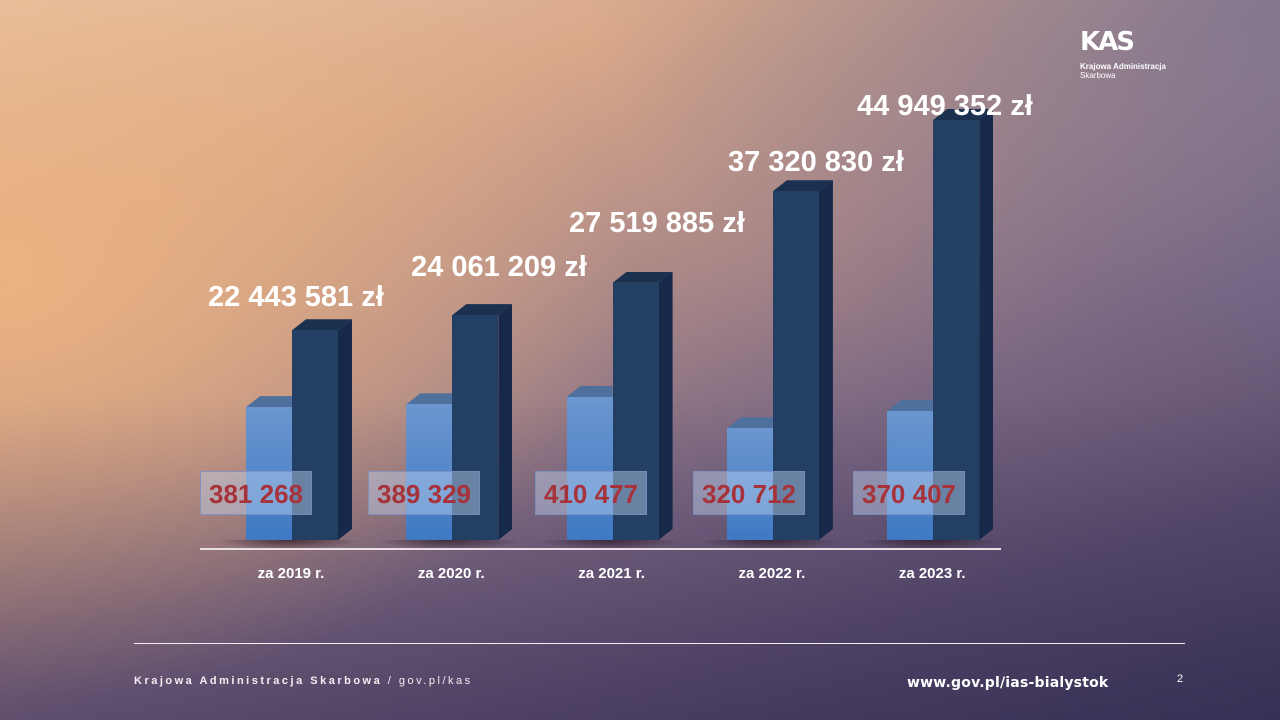  I want to click on logo-mark: KAS, so click(1107, 42).